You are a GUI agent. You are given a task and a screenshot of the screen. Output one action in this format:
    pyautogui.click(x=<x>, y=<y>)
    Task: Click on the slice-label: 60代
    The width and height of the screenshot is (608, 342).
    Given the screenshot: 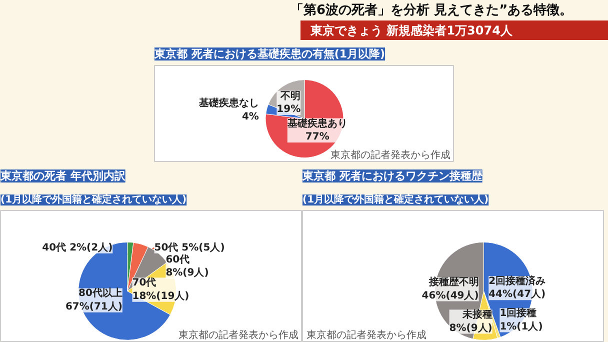 What is the action you would take?
    pyautogui.click(x=178, y=259)
    